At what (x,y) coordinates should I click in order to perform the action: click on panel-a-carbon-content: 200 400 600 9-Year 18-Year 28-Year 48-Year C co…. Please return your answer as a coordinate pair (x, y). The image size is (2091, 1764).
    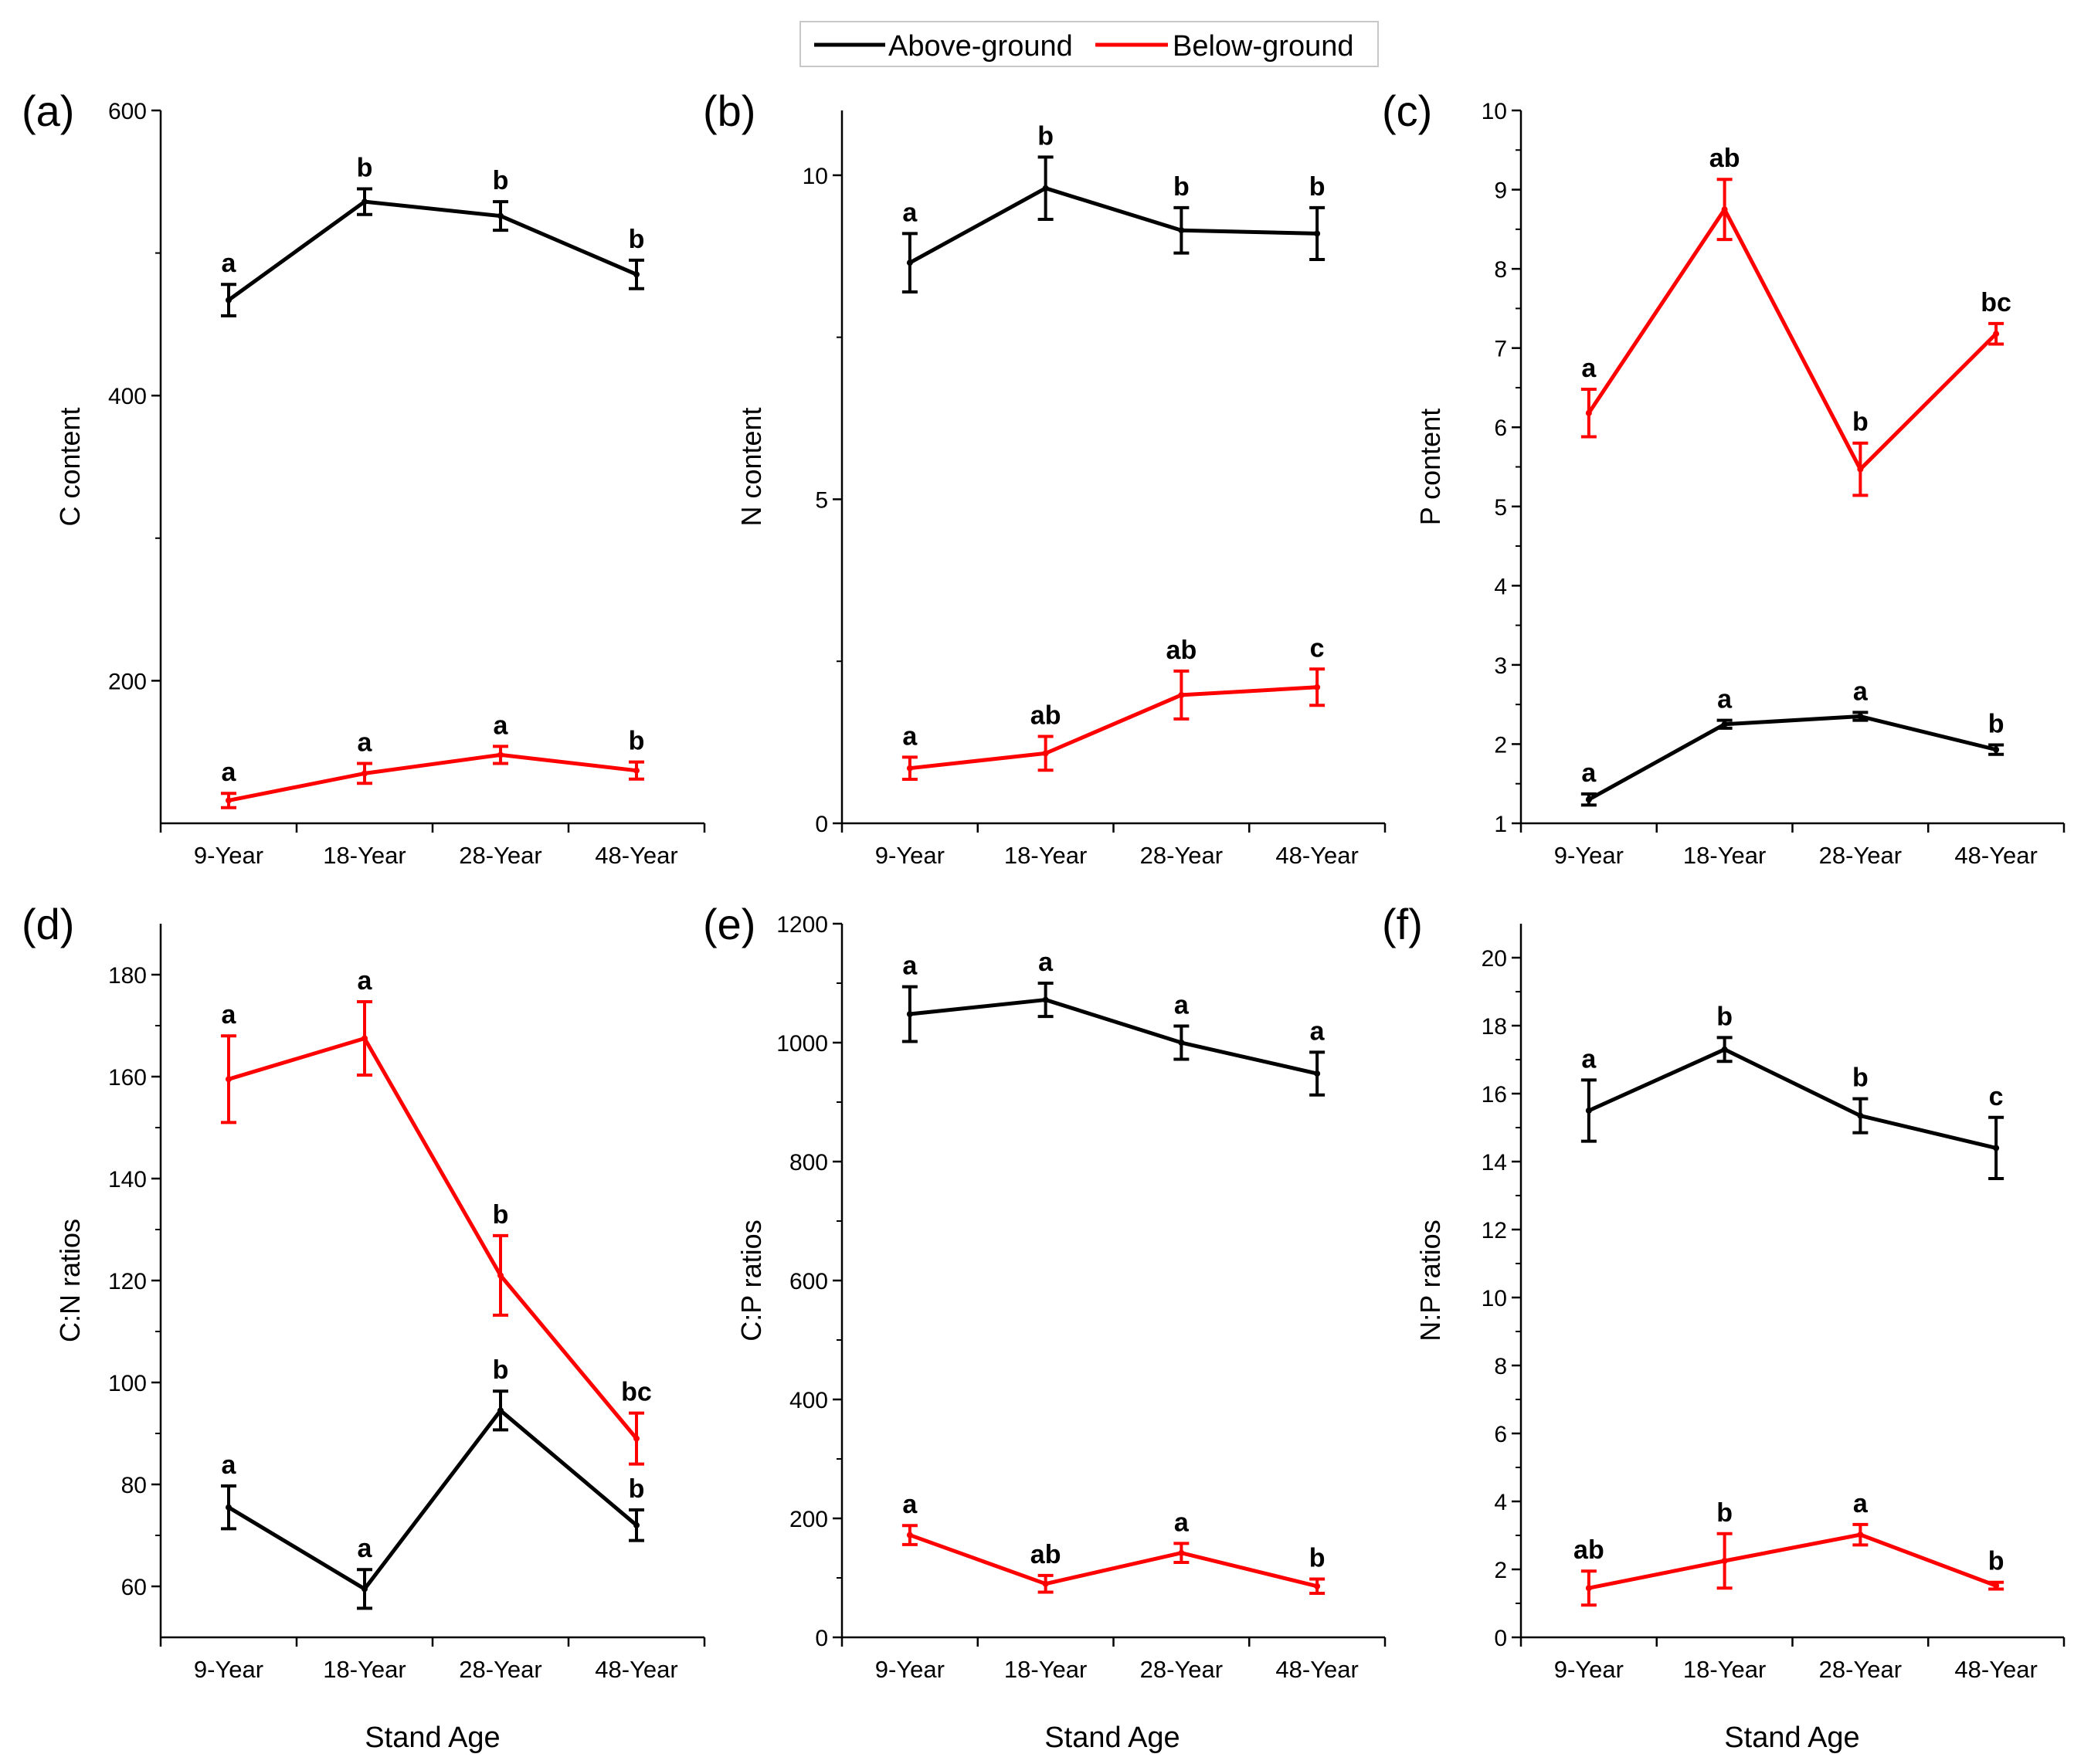
    Looking at the image, I should click on (364, 478).